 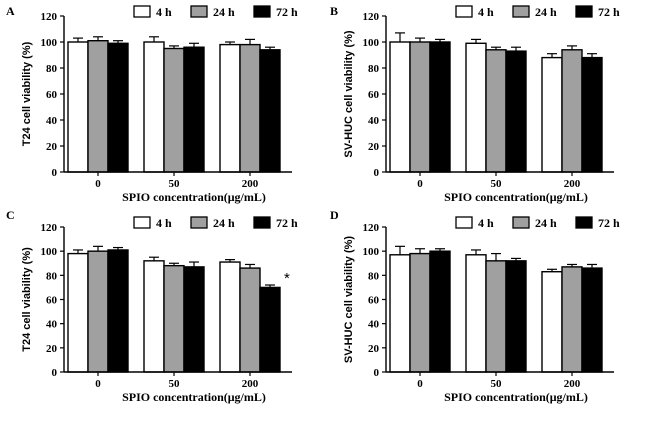 I want to click on panel-letter: B, so click(x=334, y=11).